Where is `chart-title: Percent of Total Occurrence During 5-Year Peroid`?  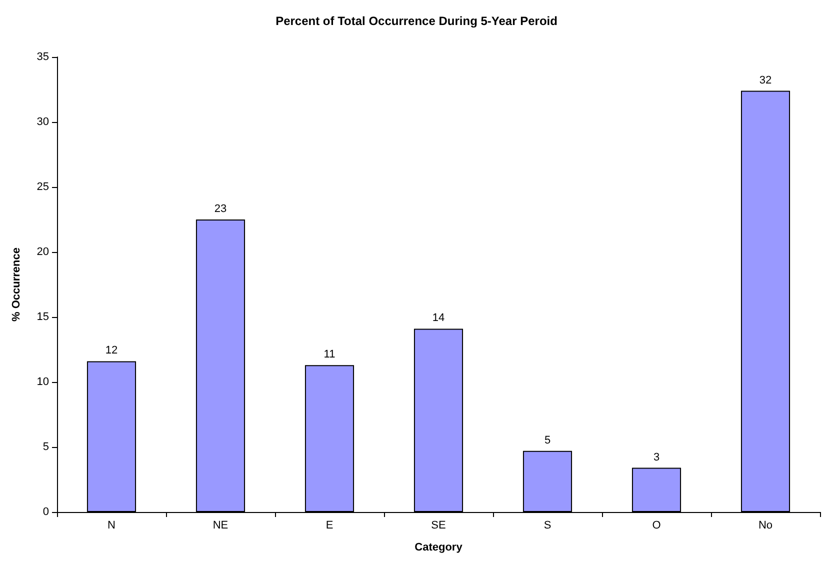
chart-title: Percent of Total Occurrence During 5-Year Peroid is located at coordinates (417, 21).